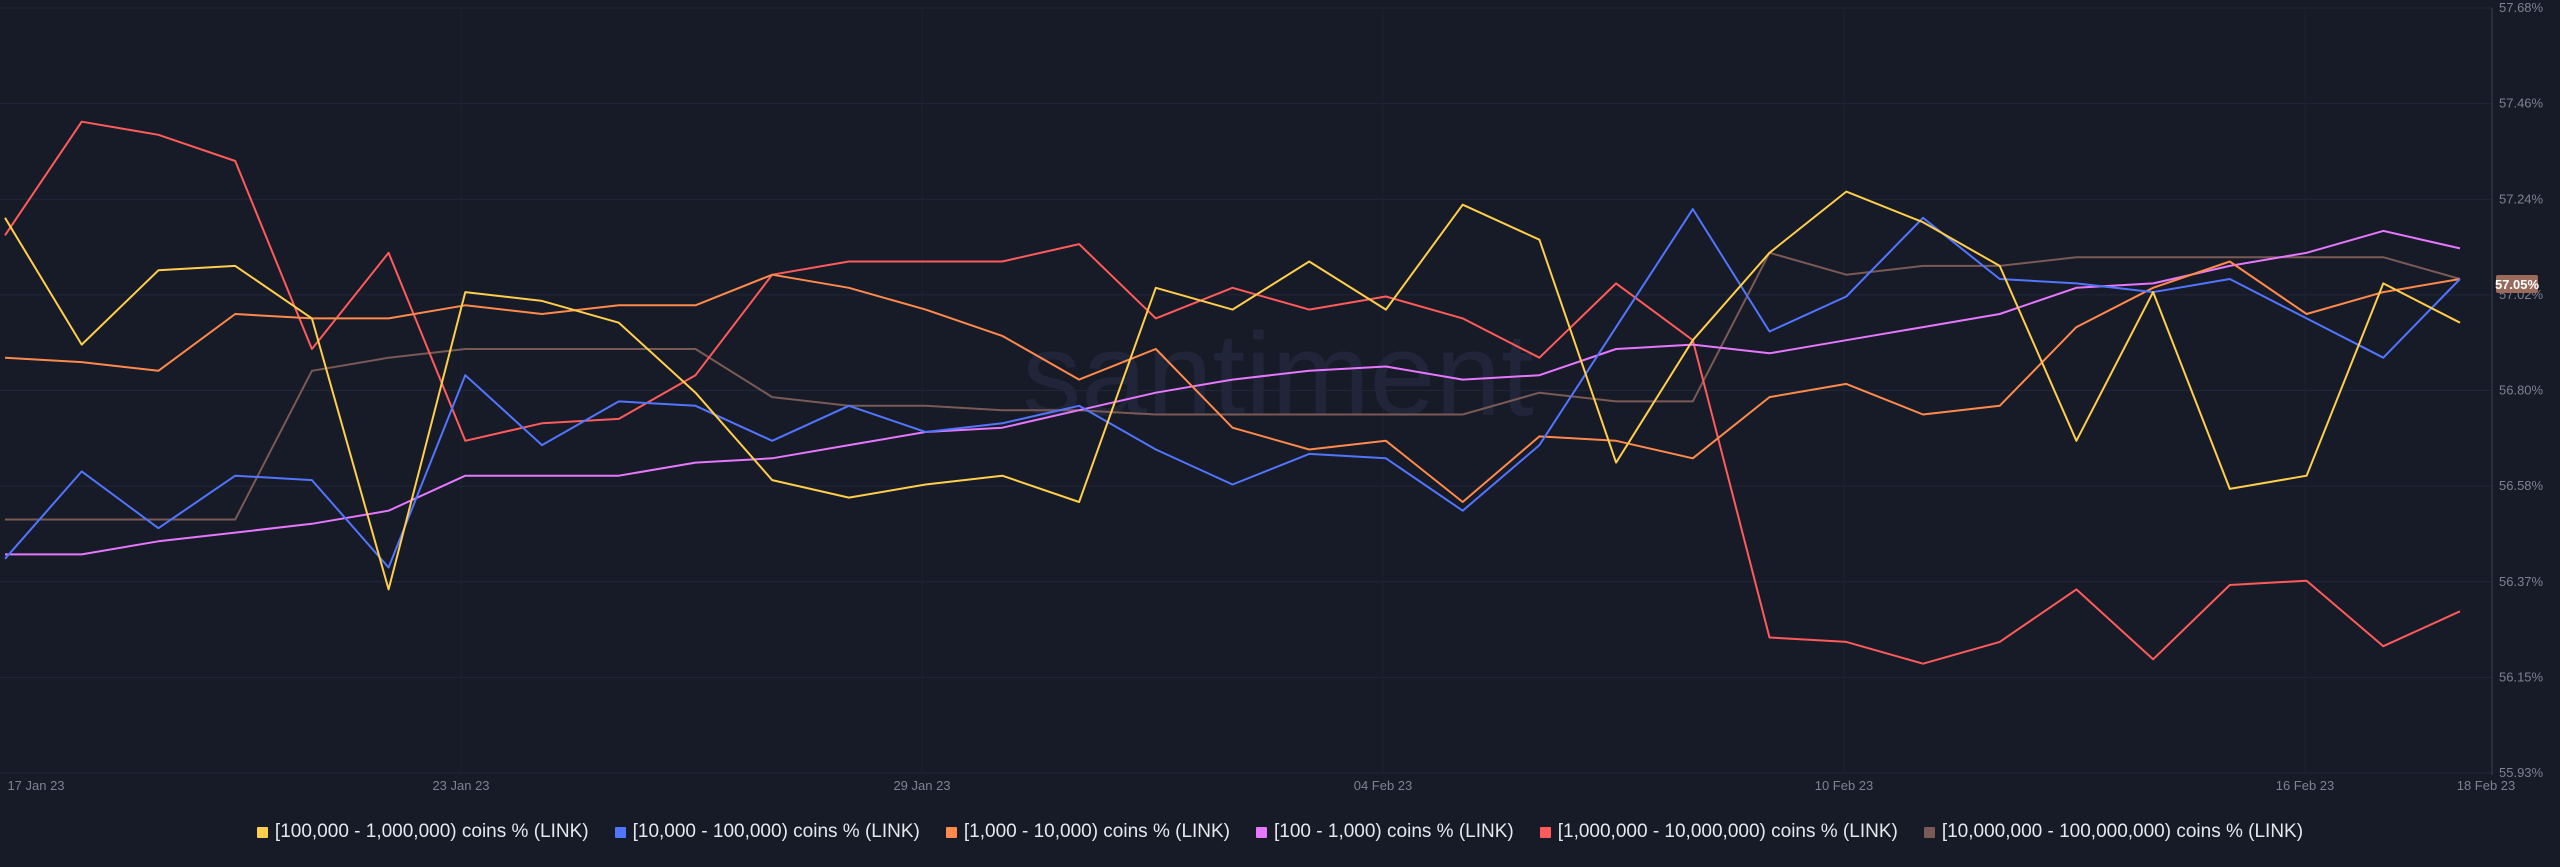 This screenshot has height=867, width=2560. I want to click on legend-item: [1,000,000 - 10,000,000) coins % (LINK), so click(1718, 832).